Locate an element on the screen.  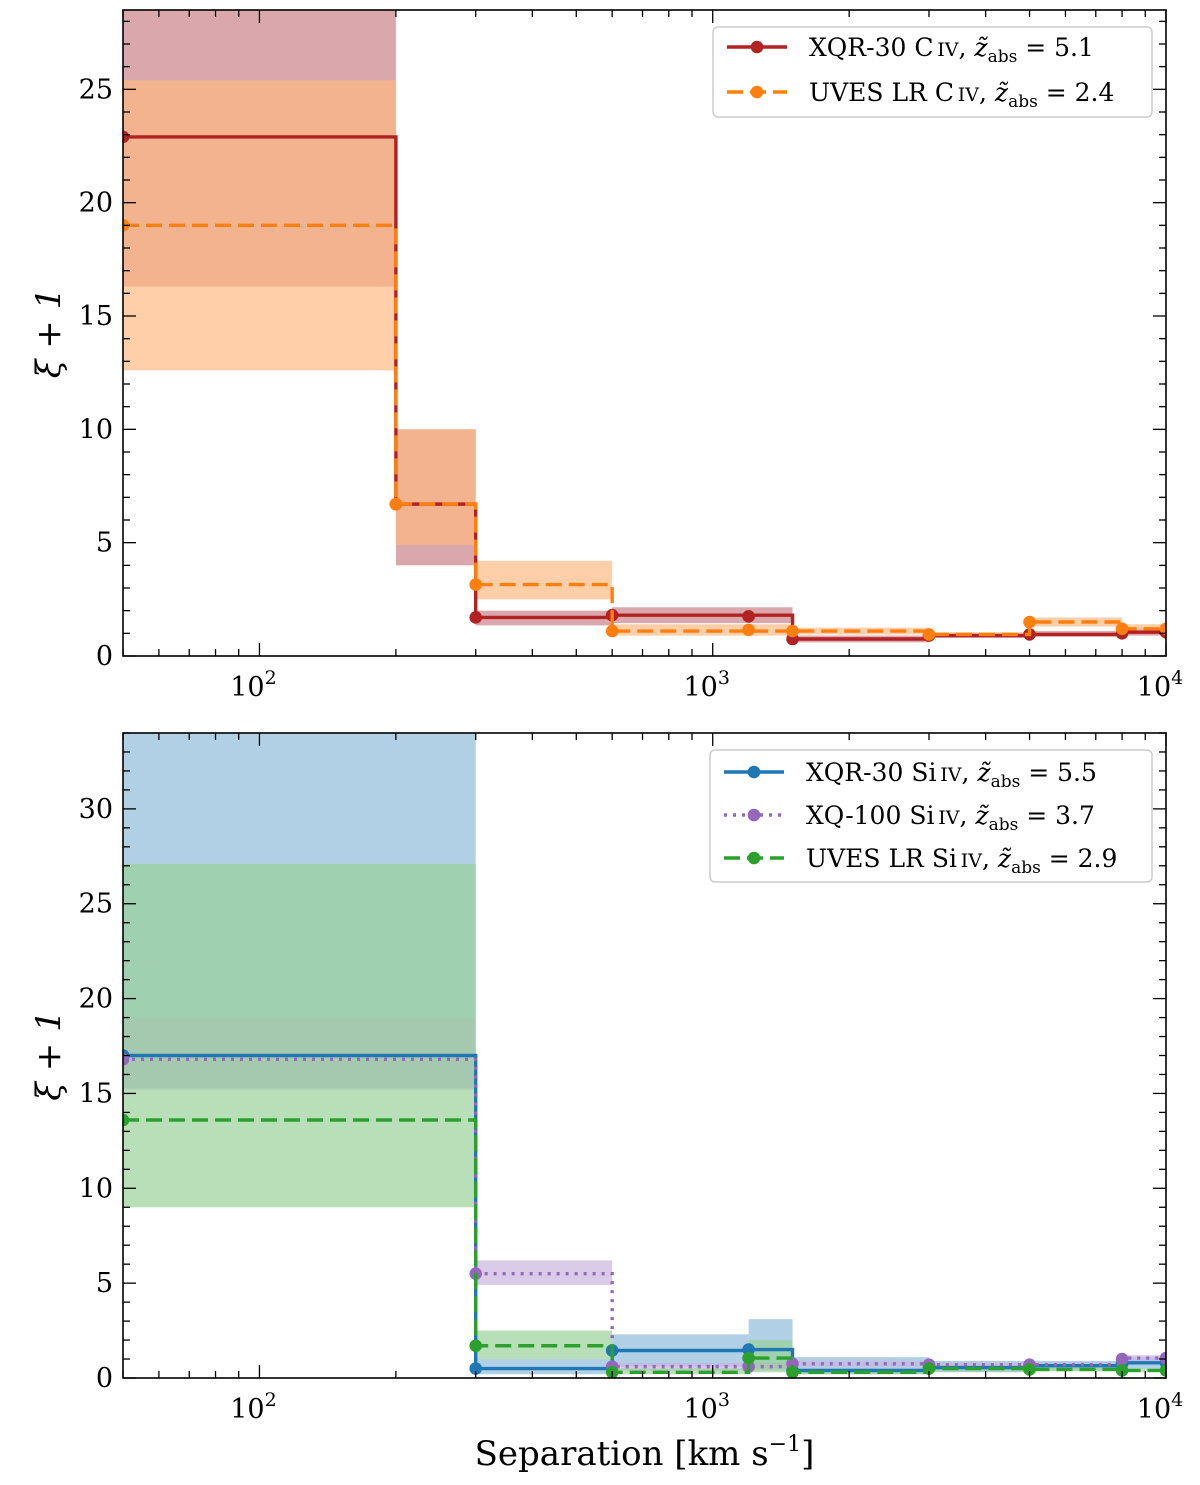
panel-2-ytick-label-7: 30 is located at coordinates (96, 809).